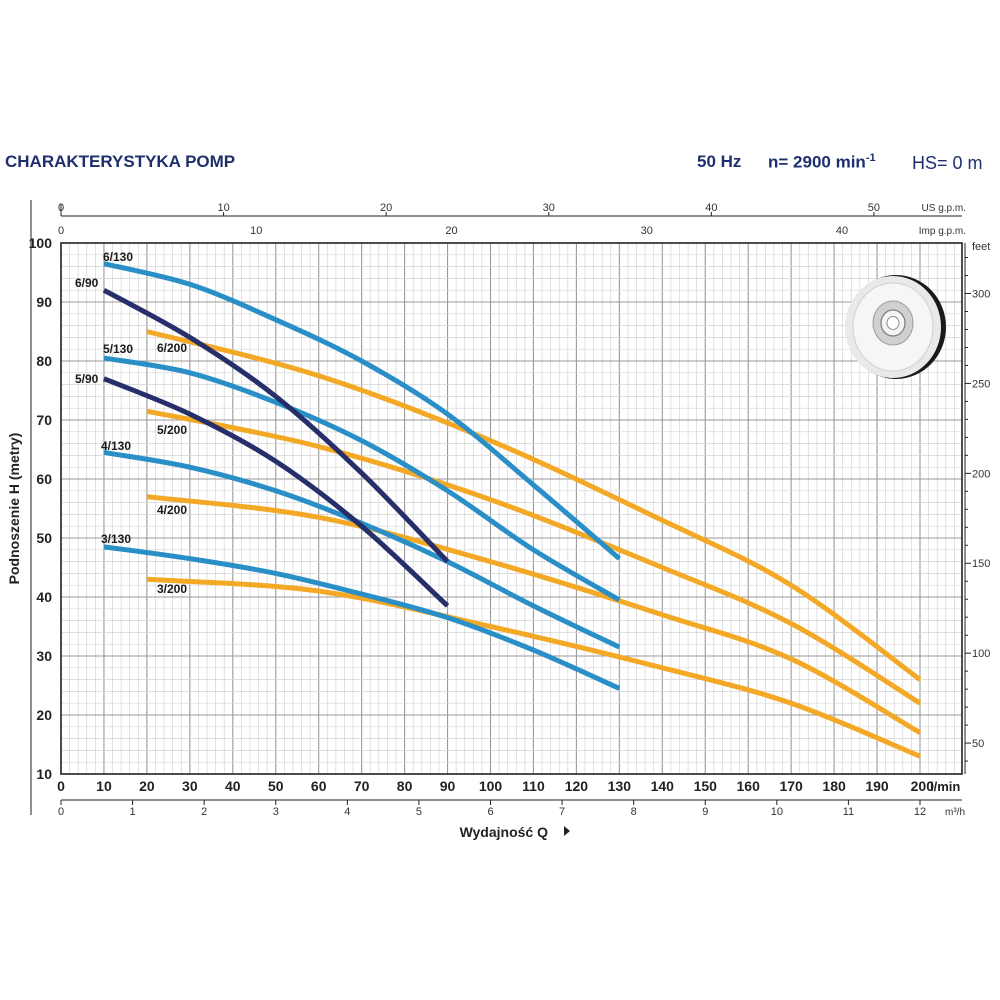  What do you see at coordinates (362, 786) in the screenshot?
I see `x-tick-label: 70` at bounding box center [362, 786].